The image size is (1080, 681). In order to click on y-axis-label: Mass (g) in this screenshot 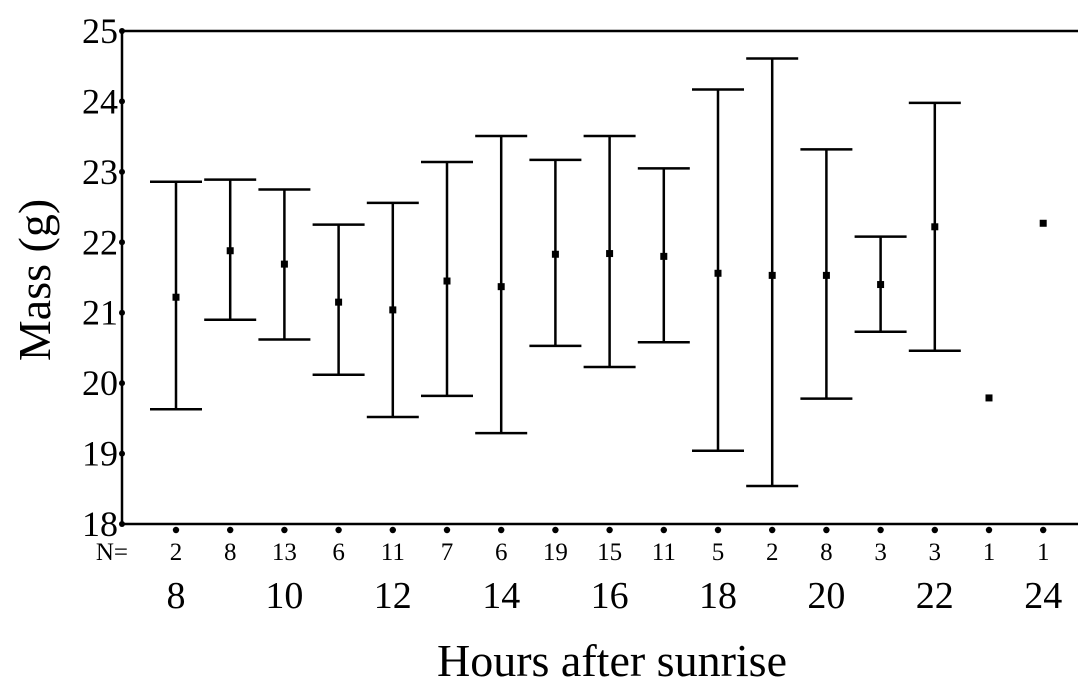, I will do `click(34, 280)`.